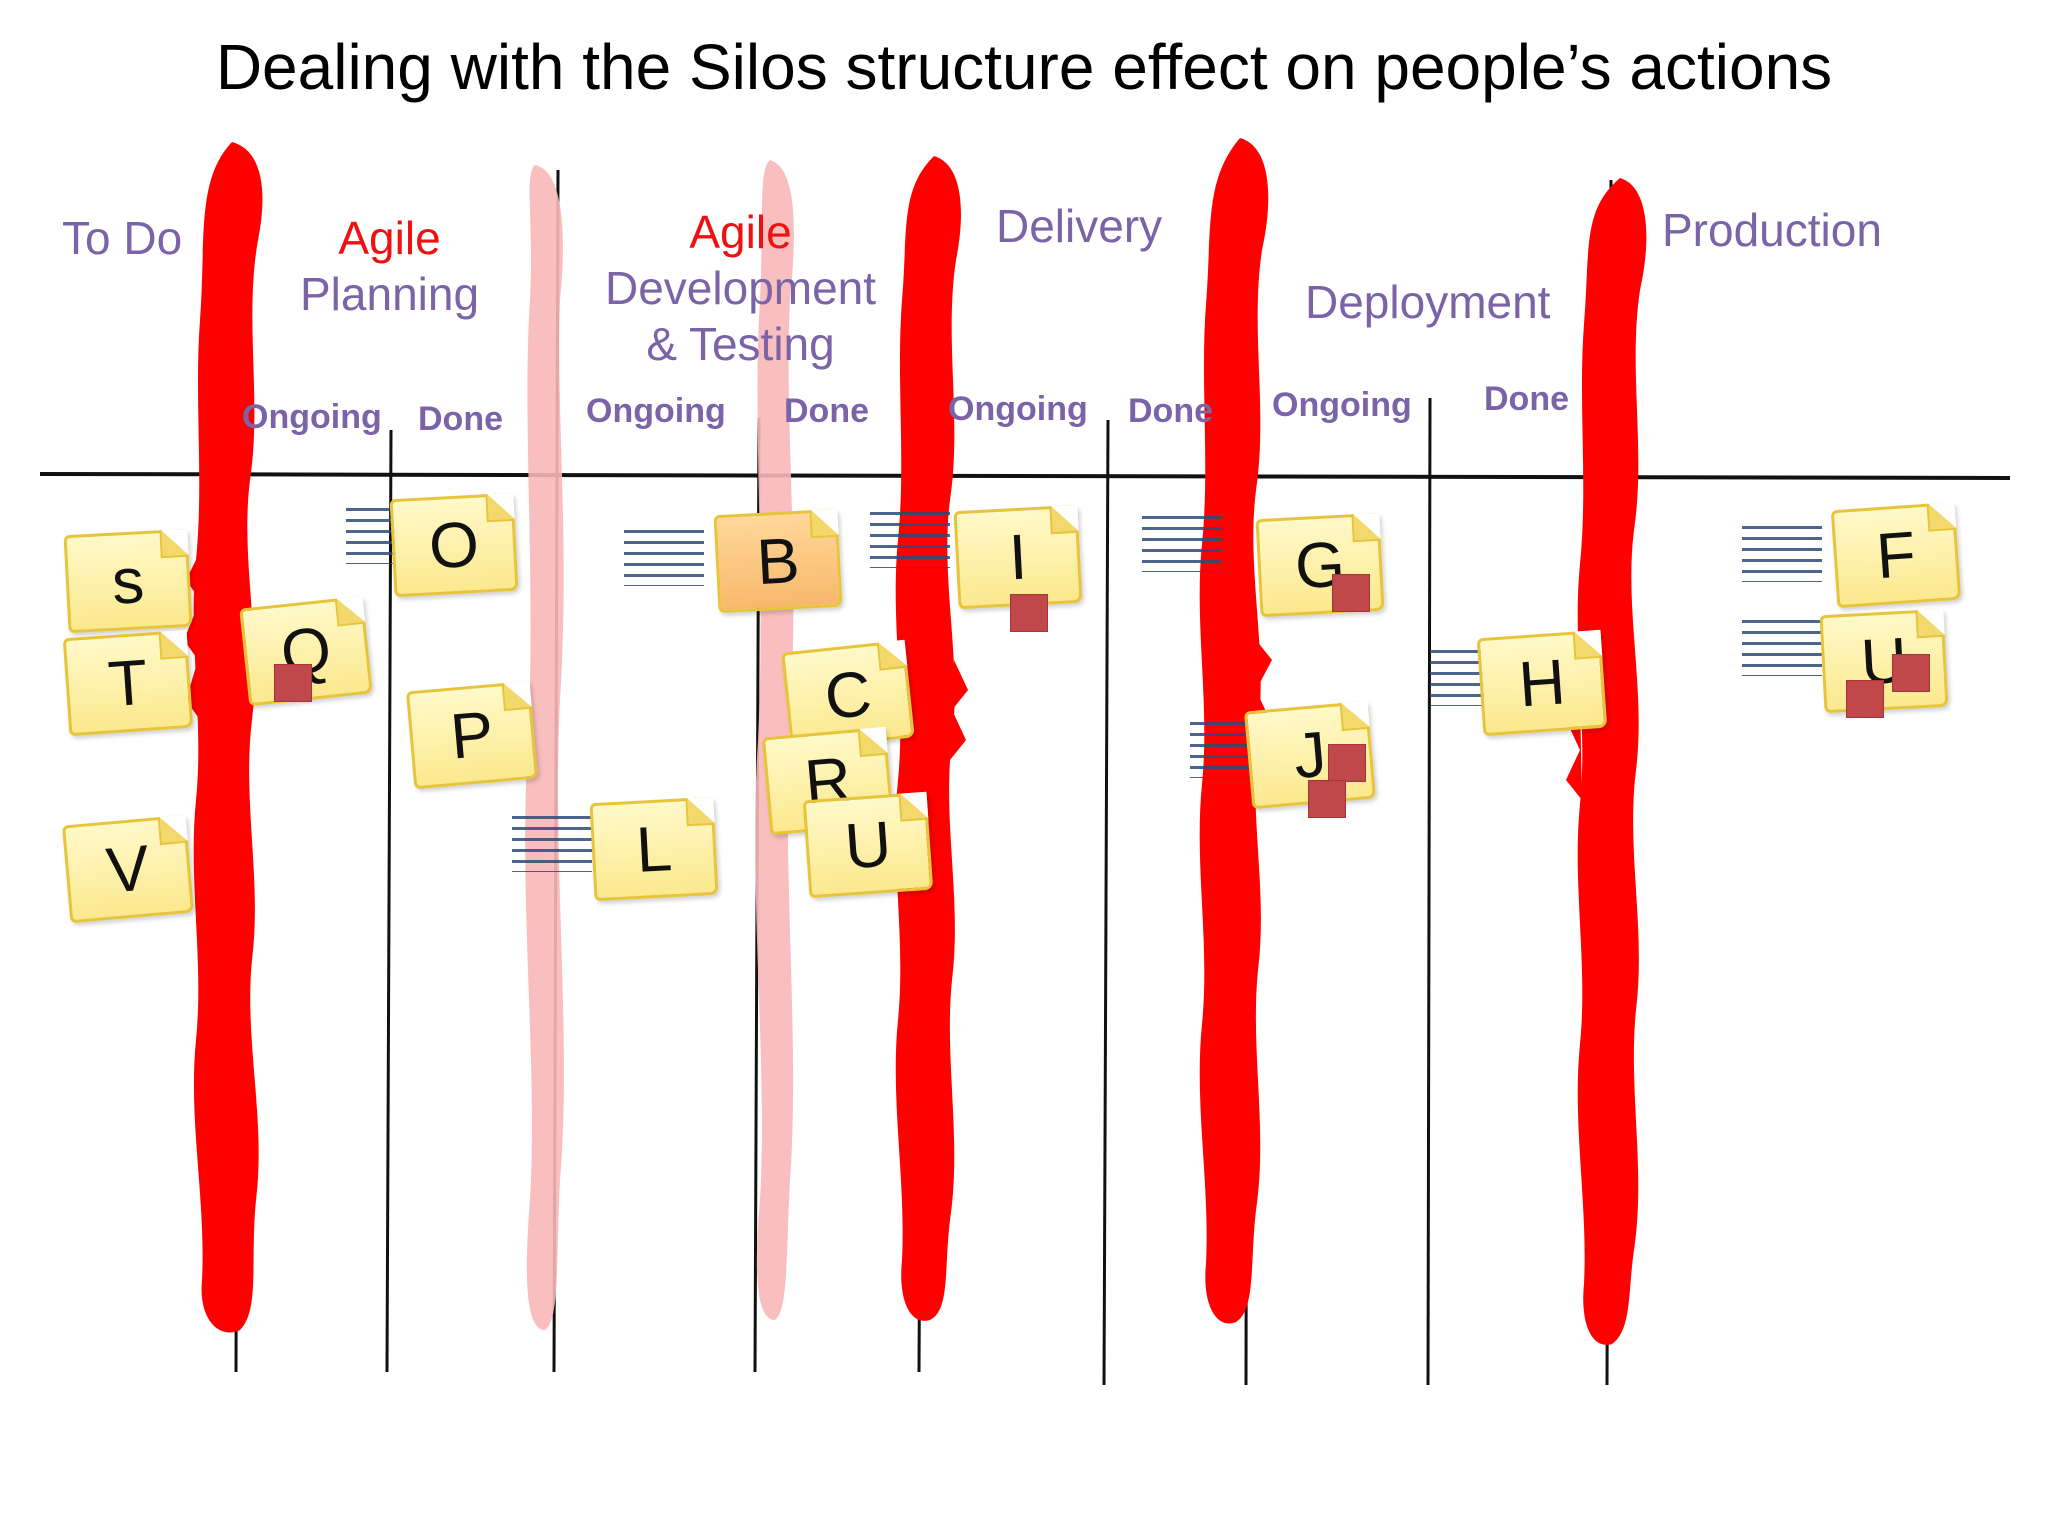 The width and height of the screenshot is (2048, 1536). I want to click on silo-wall-2-rough, so click(959, 710).